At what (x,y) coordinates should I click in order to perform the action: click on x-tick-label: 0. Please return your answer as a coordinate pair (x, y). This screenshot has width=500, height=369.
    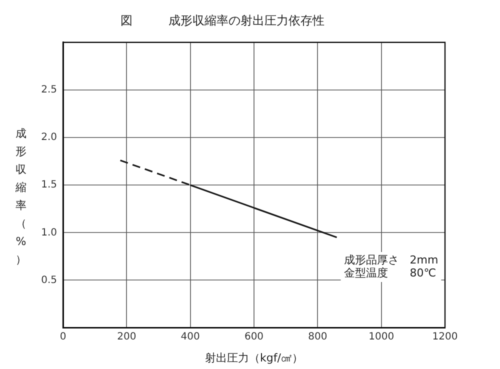
    Looking at the image, I should click on (63, 336).